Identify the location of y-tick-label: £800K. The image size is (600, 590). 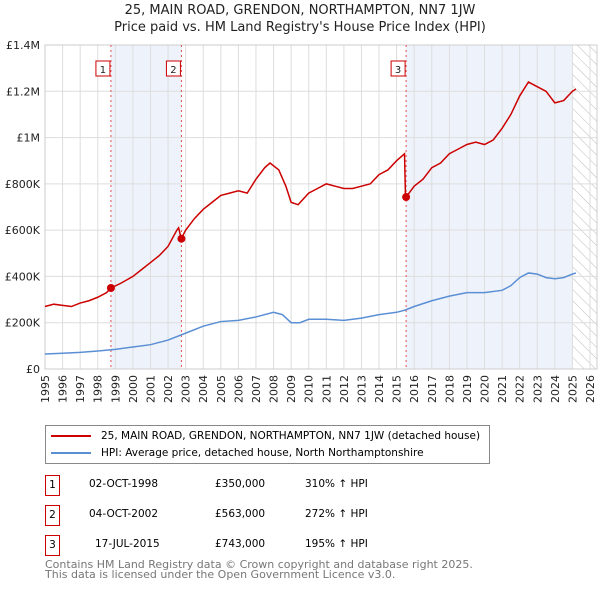
(23, 184).